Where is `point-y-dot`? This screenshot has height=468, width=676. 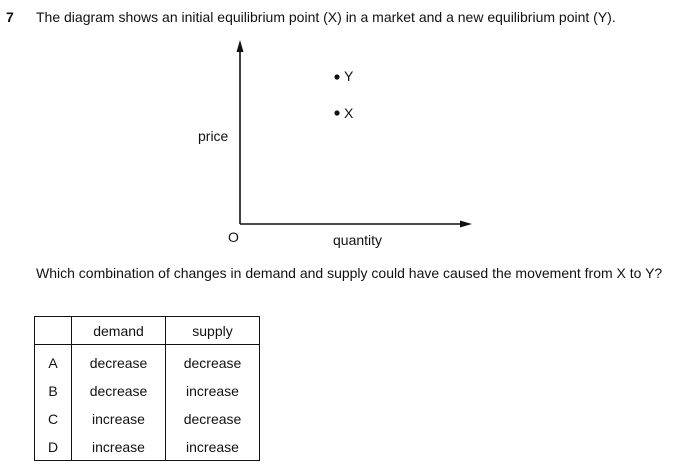 point-y-dot is located at coordinates (337, 77).